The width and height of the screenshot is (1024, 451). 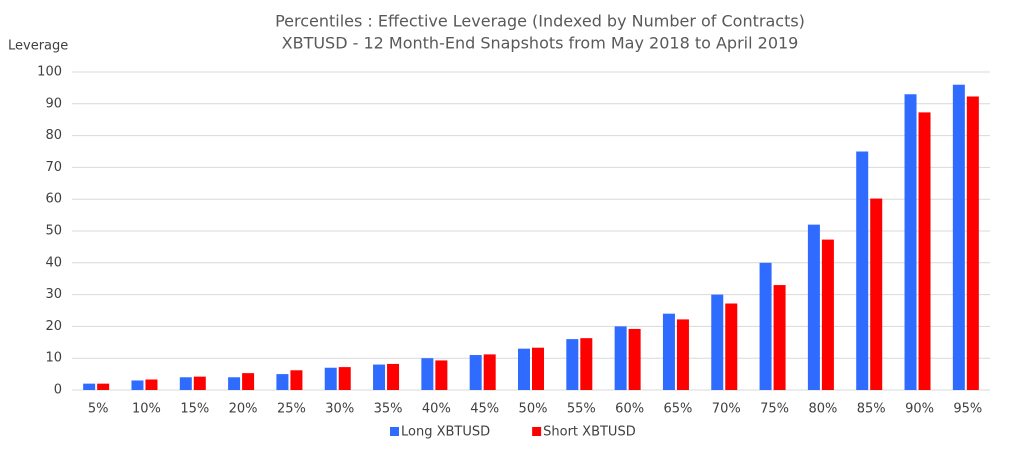 What do you see at coordinates (146, 409) in the screenshot?
I see `x-tick-label: 10%` at bounding box center [146, 409].